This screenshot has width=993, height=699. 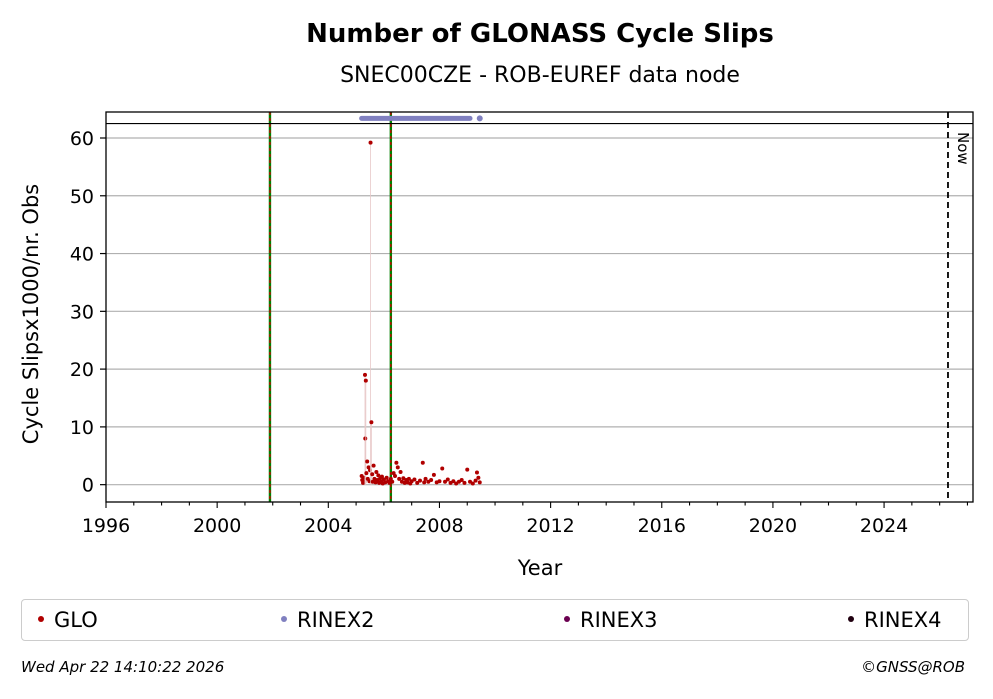 What do you see at coordinates (421, 300) in the screenshot?
I see `data-points` at bounding box center [421, 300].